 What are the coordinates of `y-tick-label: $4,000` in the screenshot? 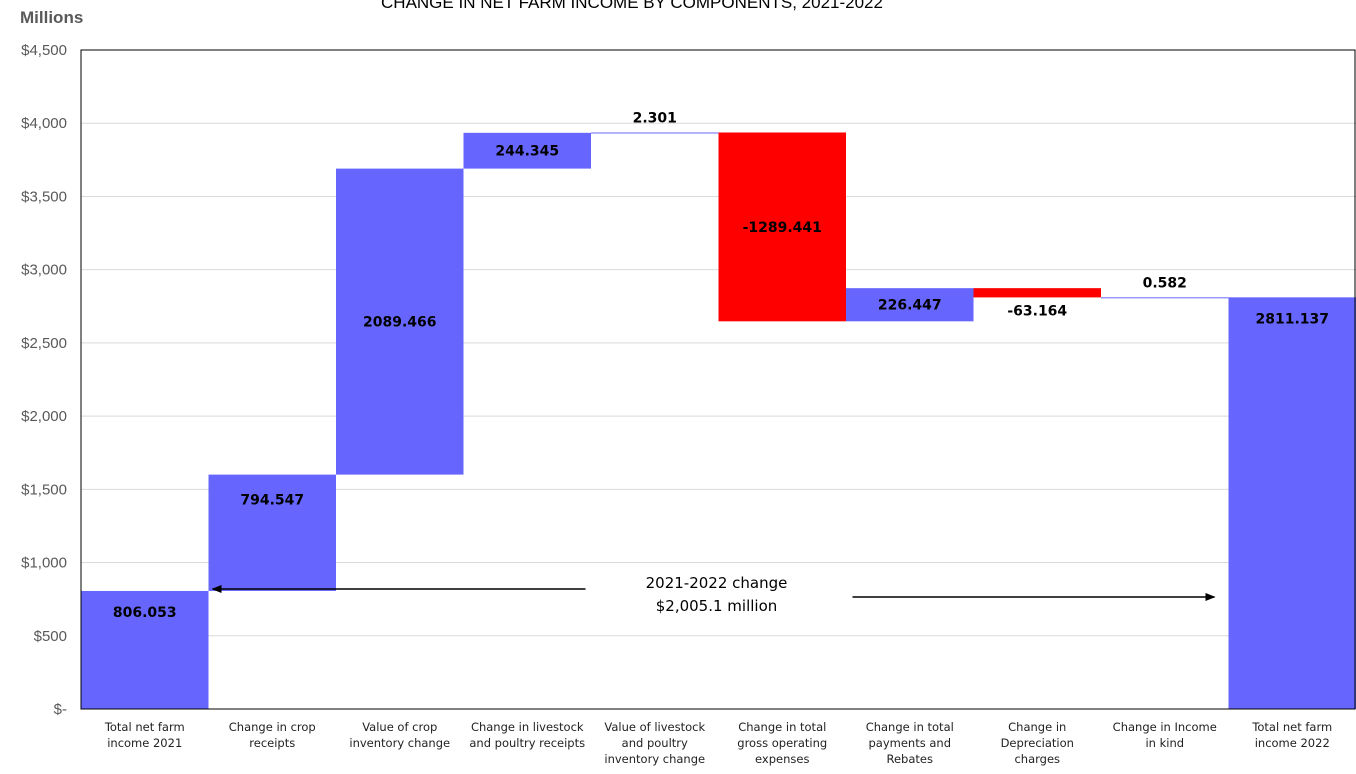 It's located at (44, 123).